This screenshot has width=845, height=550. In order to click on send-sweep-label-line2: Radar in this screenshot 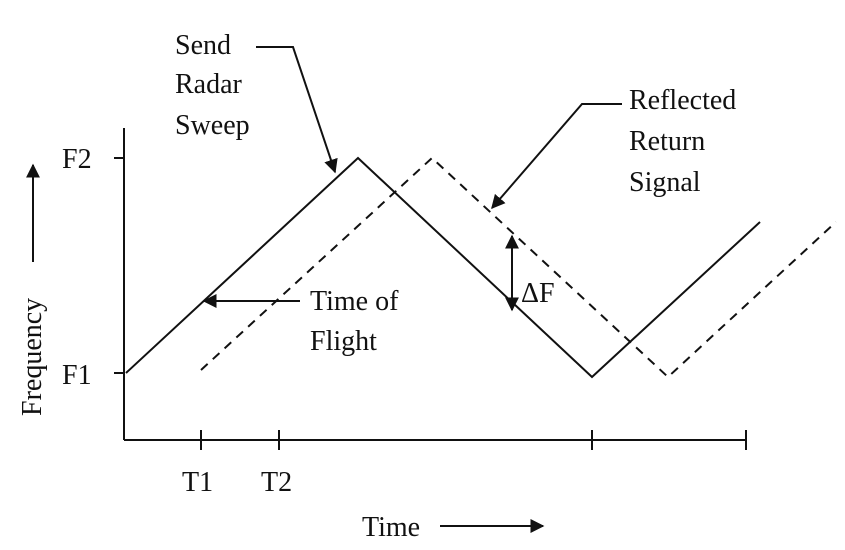, I will do `click(209, 84)`.